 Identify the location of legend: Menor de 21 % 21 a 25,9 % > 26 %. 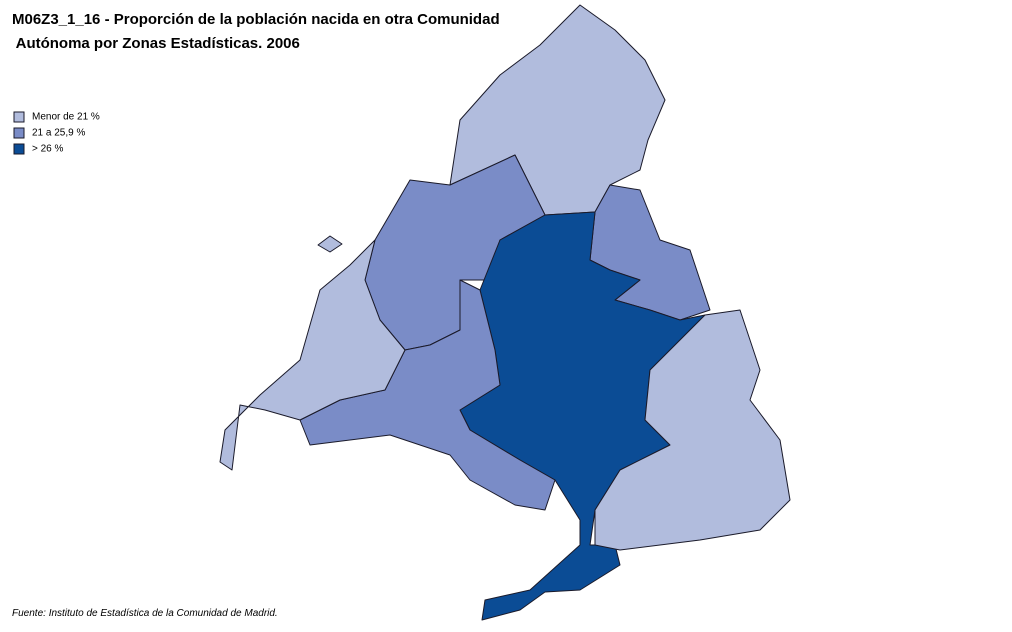
(56, 133).